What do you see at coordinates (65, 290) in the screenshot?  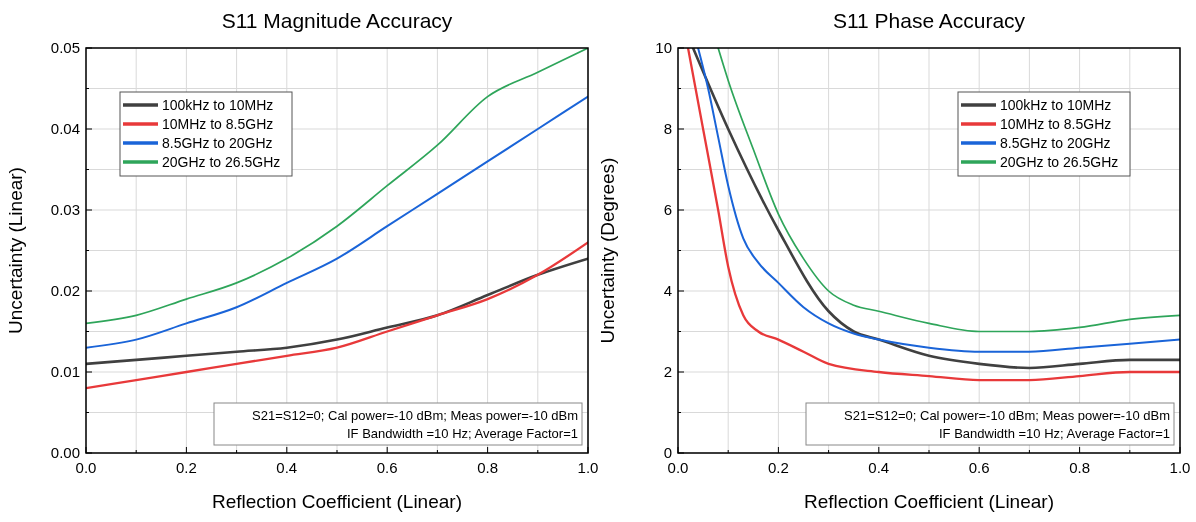 I see `y-tick-label: 0.02` at bounding box center [65, 290].